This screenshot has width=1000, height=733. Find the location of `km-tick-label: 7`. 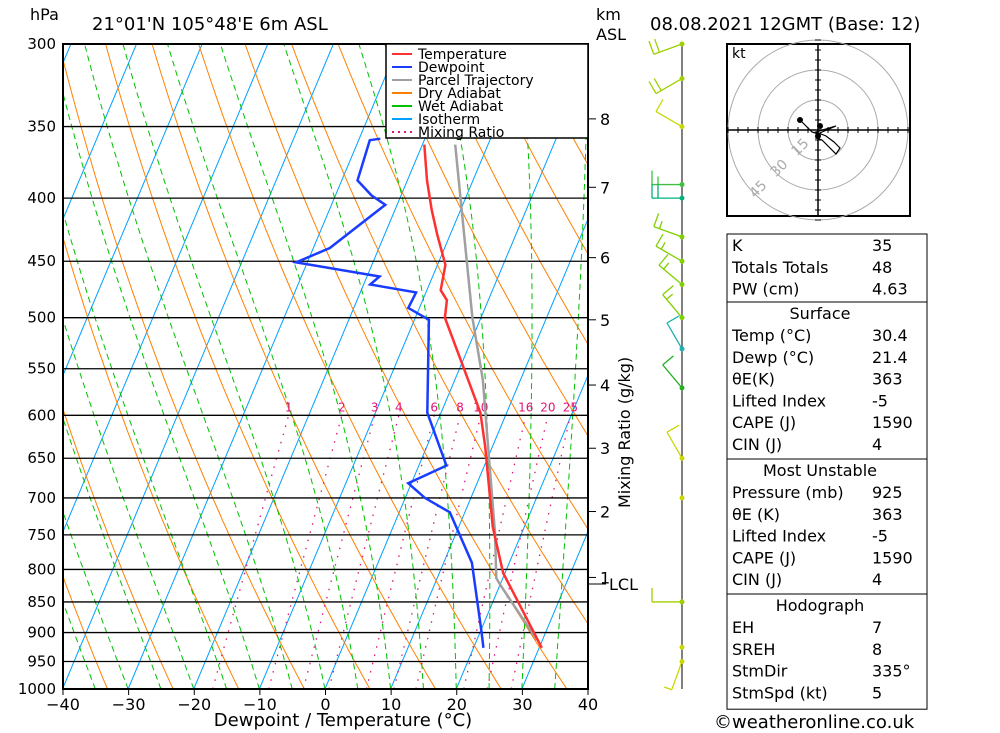

km-tick-label: 7 is located at coordinates (605, 187).